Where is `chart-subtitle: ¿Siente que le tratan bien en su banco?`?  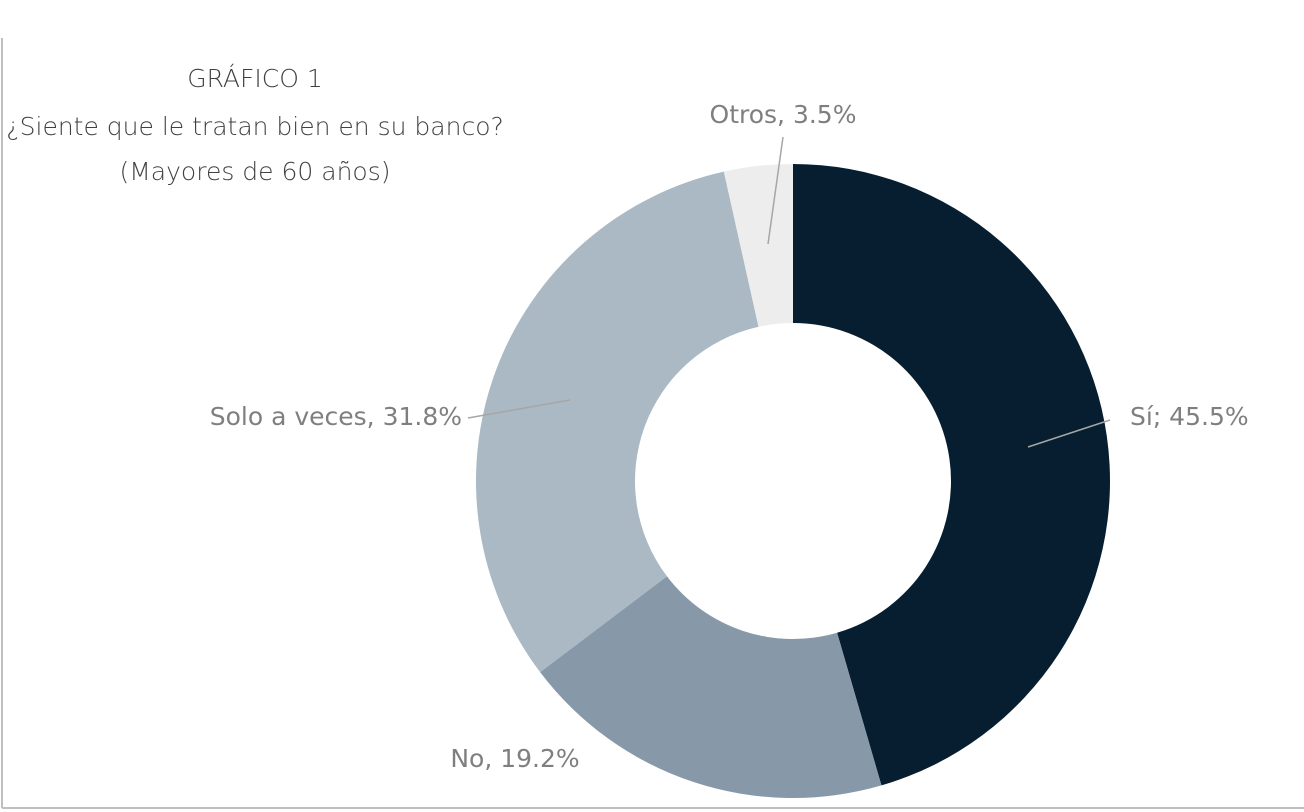
chart-subtitle: ¿Siente que le tratan bien en su banco? is located at coordinates (255, 126).